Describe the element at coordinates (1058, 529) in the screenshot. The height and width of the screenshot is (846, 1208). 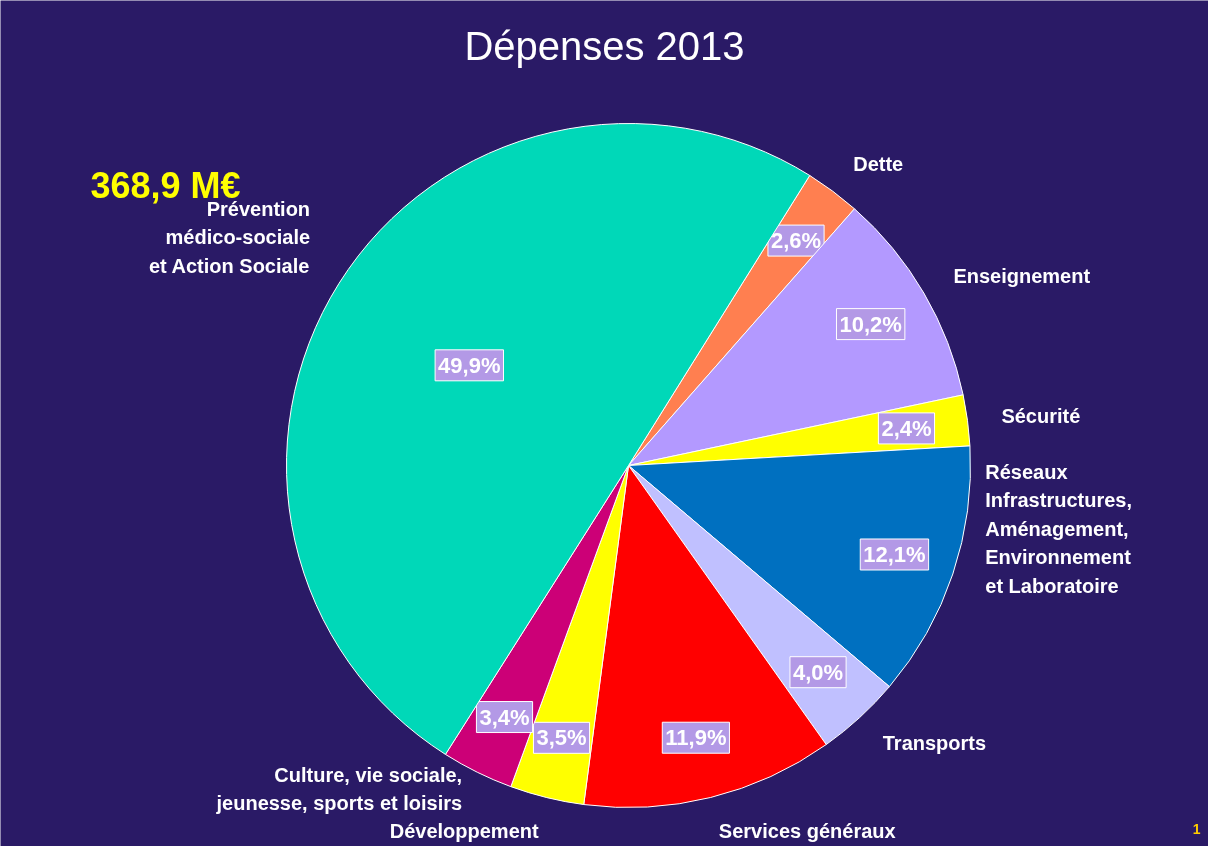
I see `slice-label: Réseaux Infrastructures, Aménagement, Environnement et Laboratoire` at that location.